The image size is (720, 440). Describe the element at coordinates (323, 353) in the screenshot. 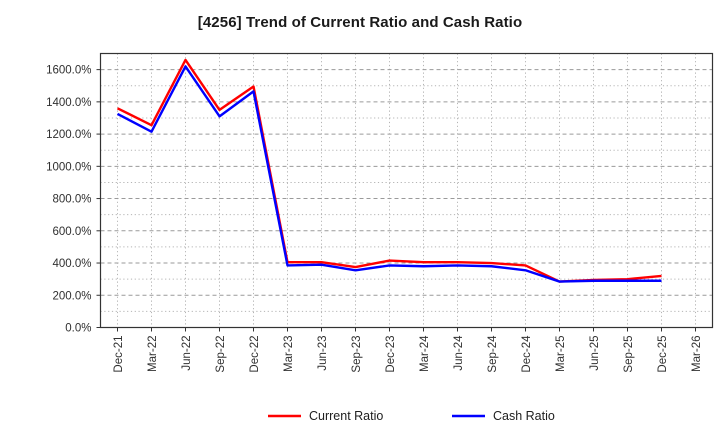

I see `x-axis-tick-label: Jun-23` at that location.